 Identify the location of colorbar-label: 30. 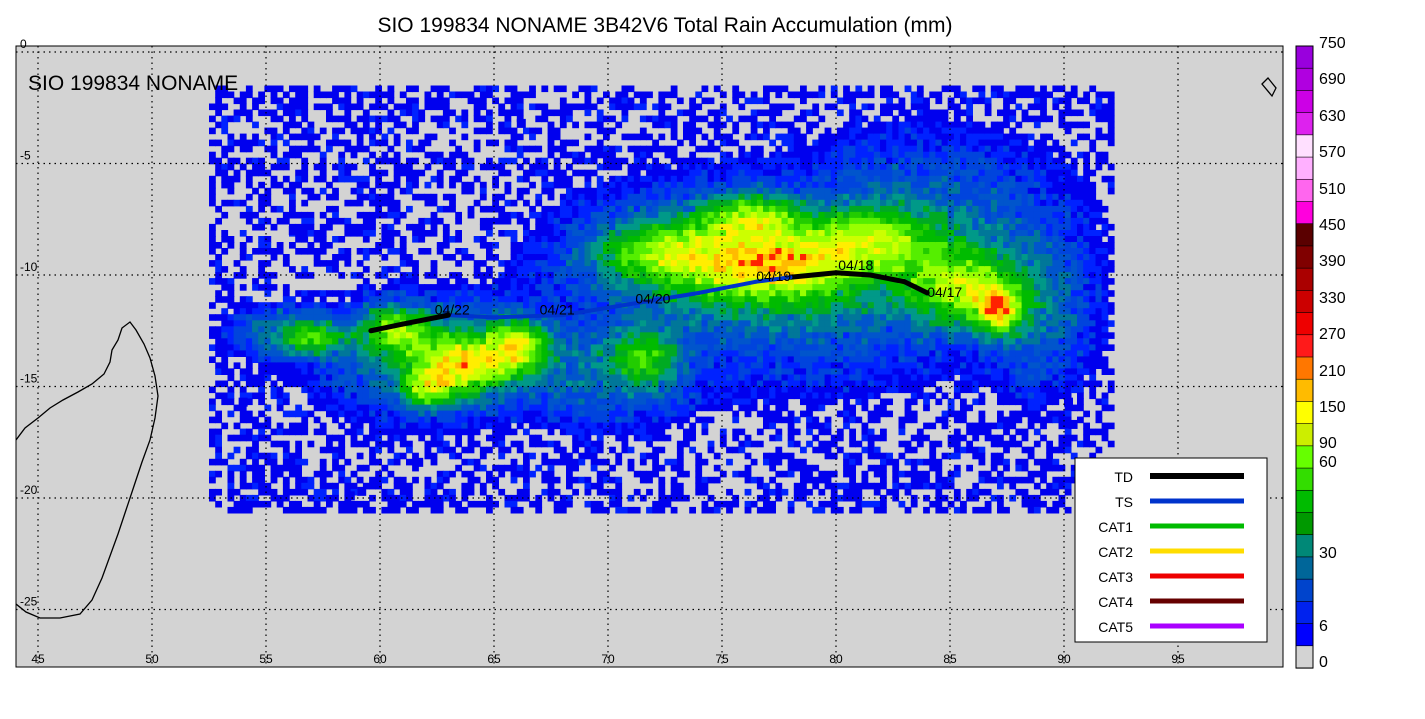
(1328, 553).